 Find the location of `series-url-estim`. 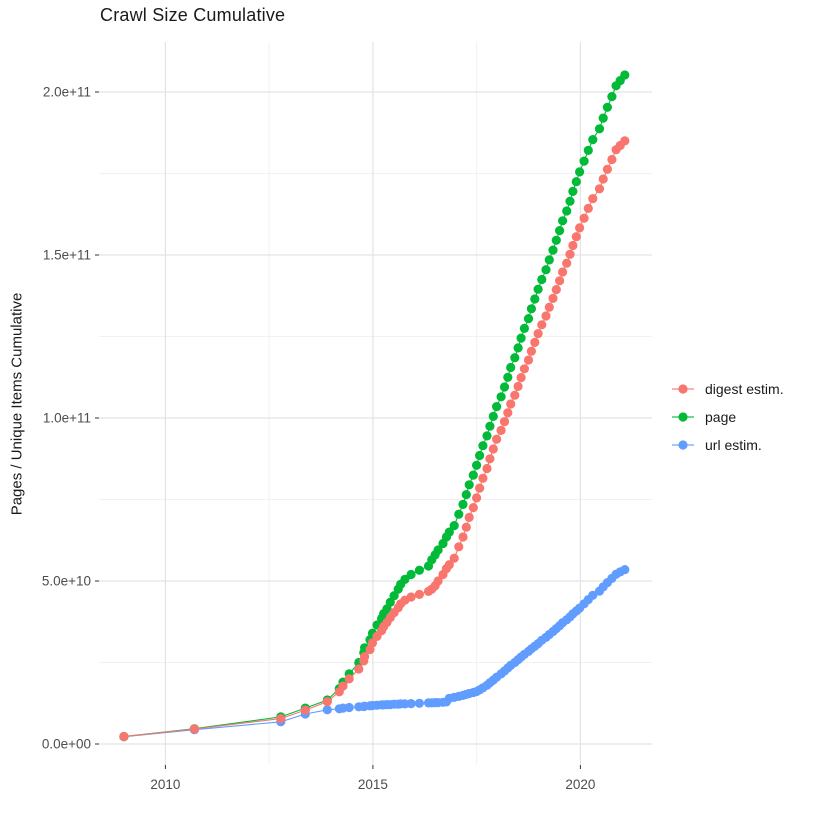

series-url-estim is located at coordinates (374, 653).